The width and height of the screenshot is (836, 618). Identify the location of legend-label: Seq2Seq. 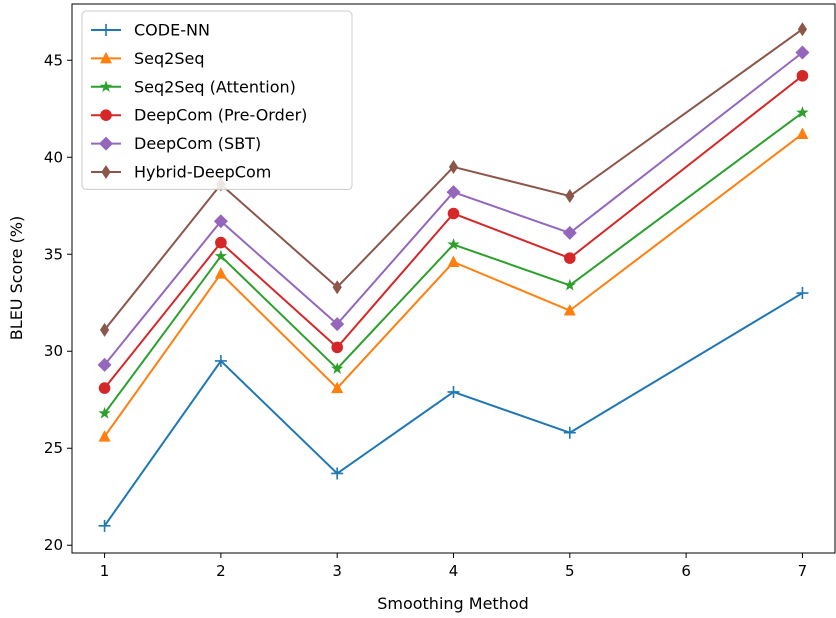
(169, 58).